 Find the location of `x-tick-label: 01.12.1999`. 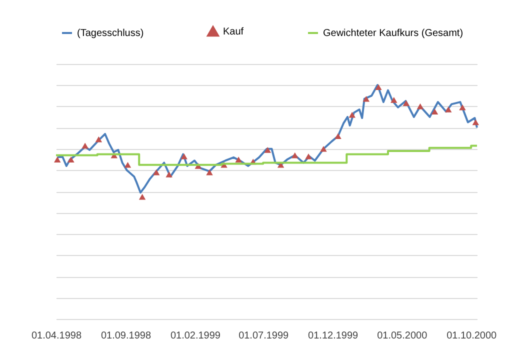

x-tick-label: 01.12.1999 is located at coordinates (333, 336).